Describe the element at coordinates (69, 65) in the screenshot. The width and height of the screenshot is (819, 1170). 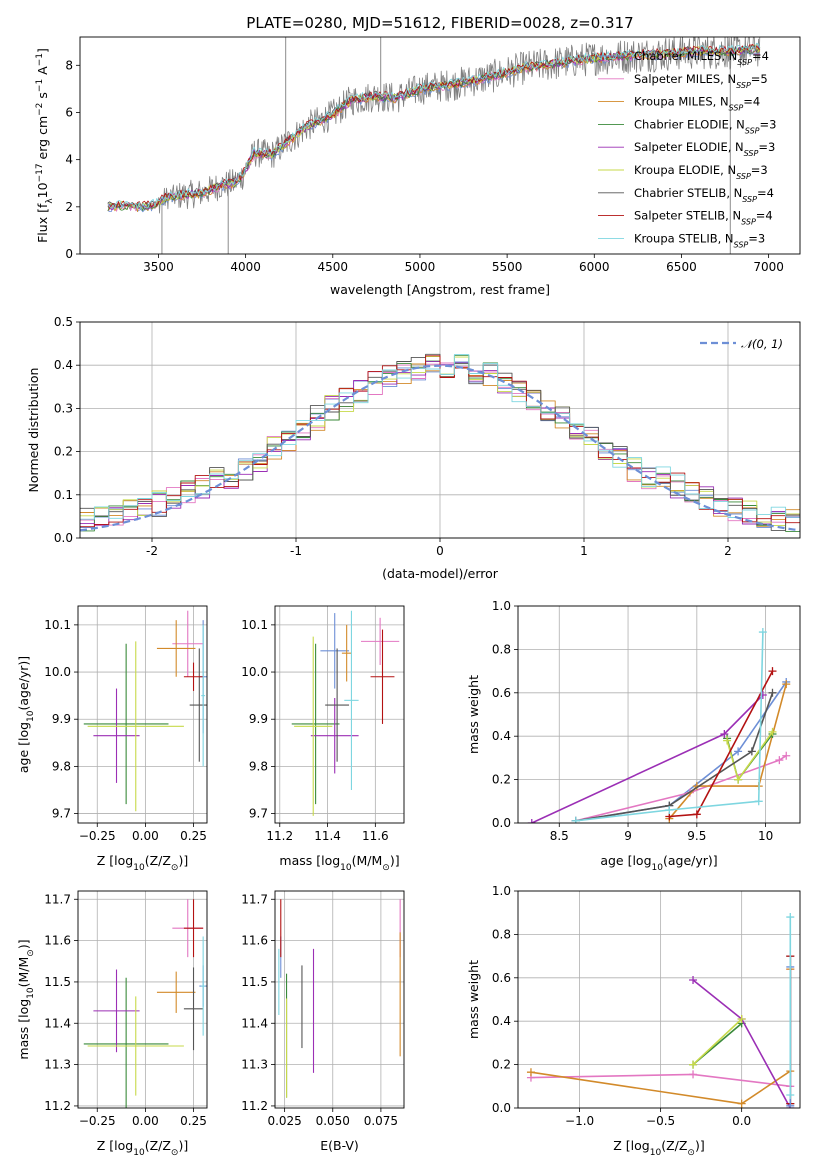
I see `y-tick-label: 8` at that location.